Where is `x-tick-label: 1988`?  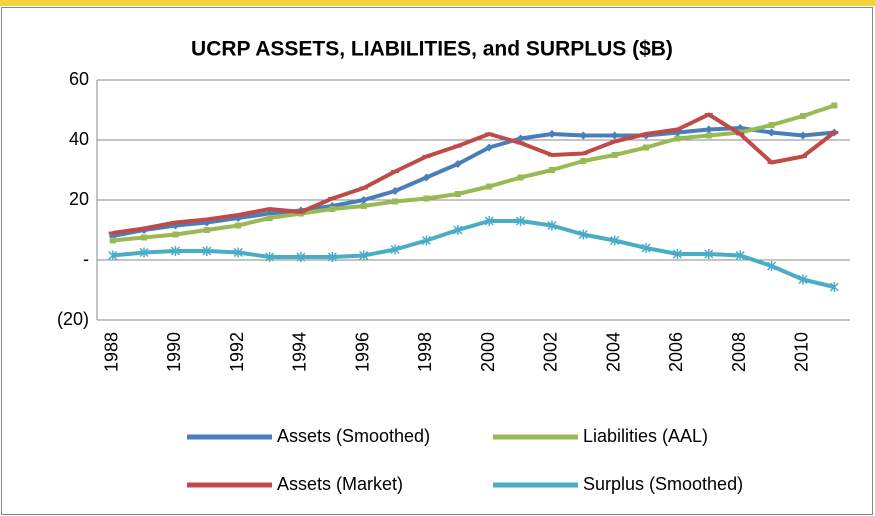 x-tick-label: 1988 is located at coordinates (111, 352).